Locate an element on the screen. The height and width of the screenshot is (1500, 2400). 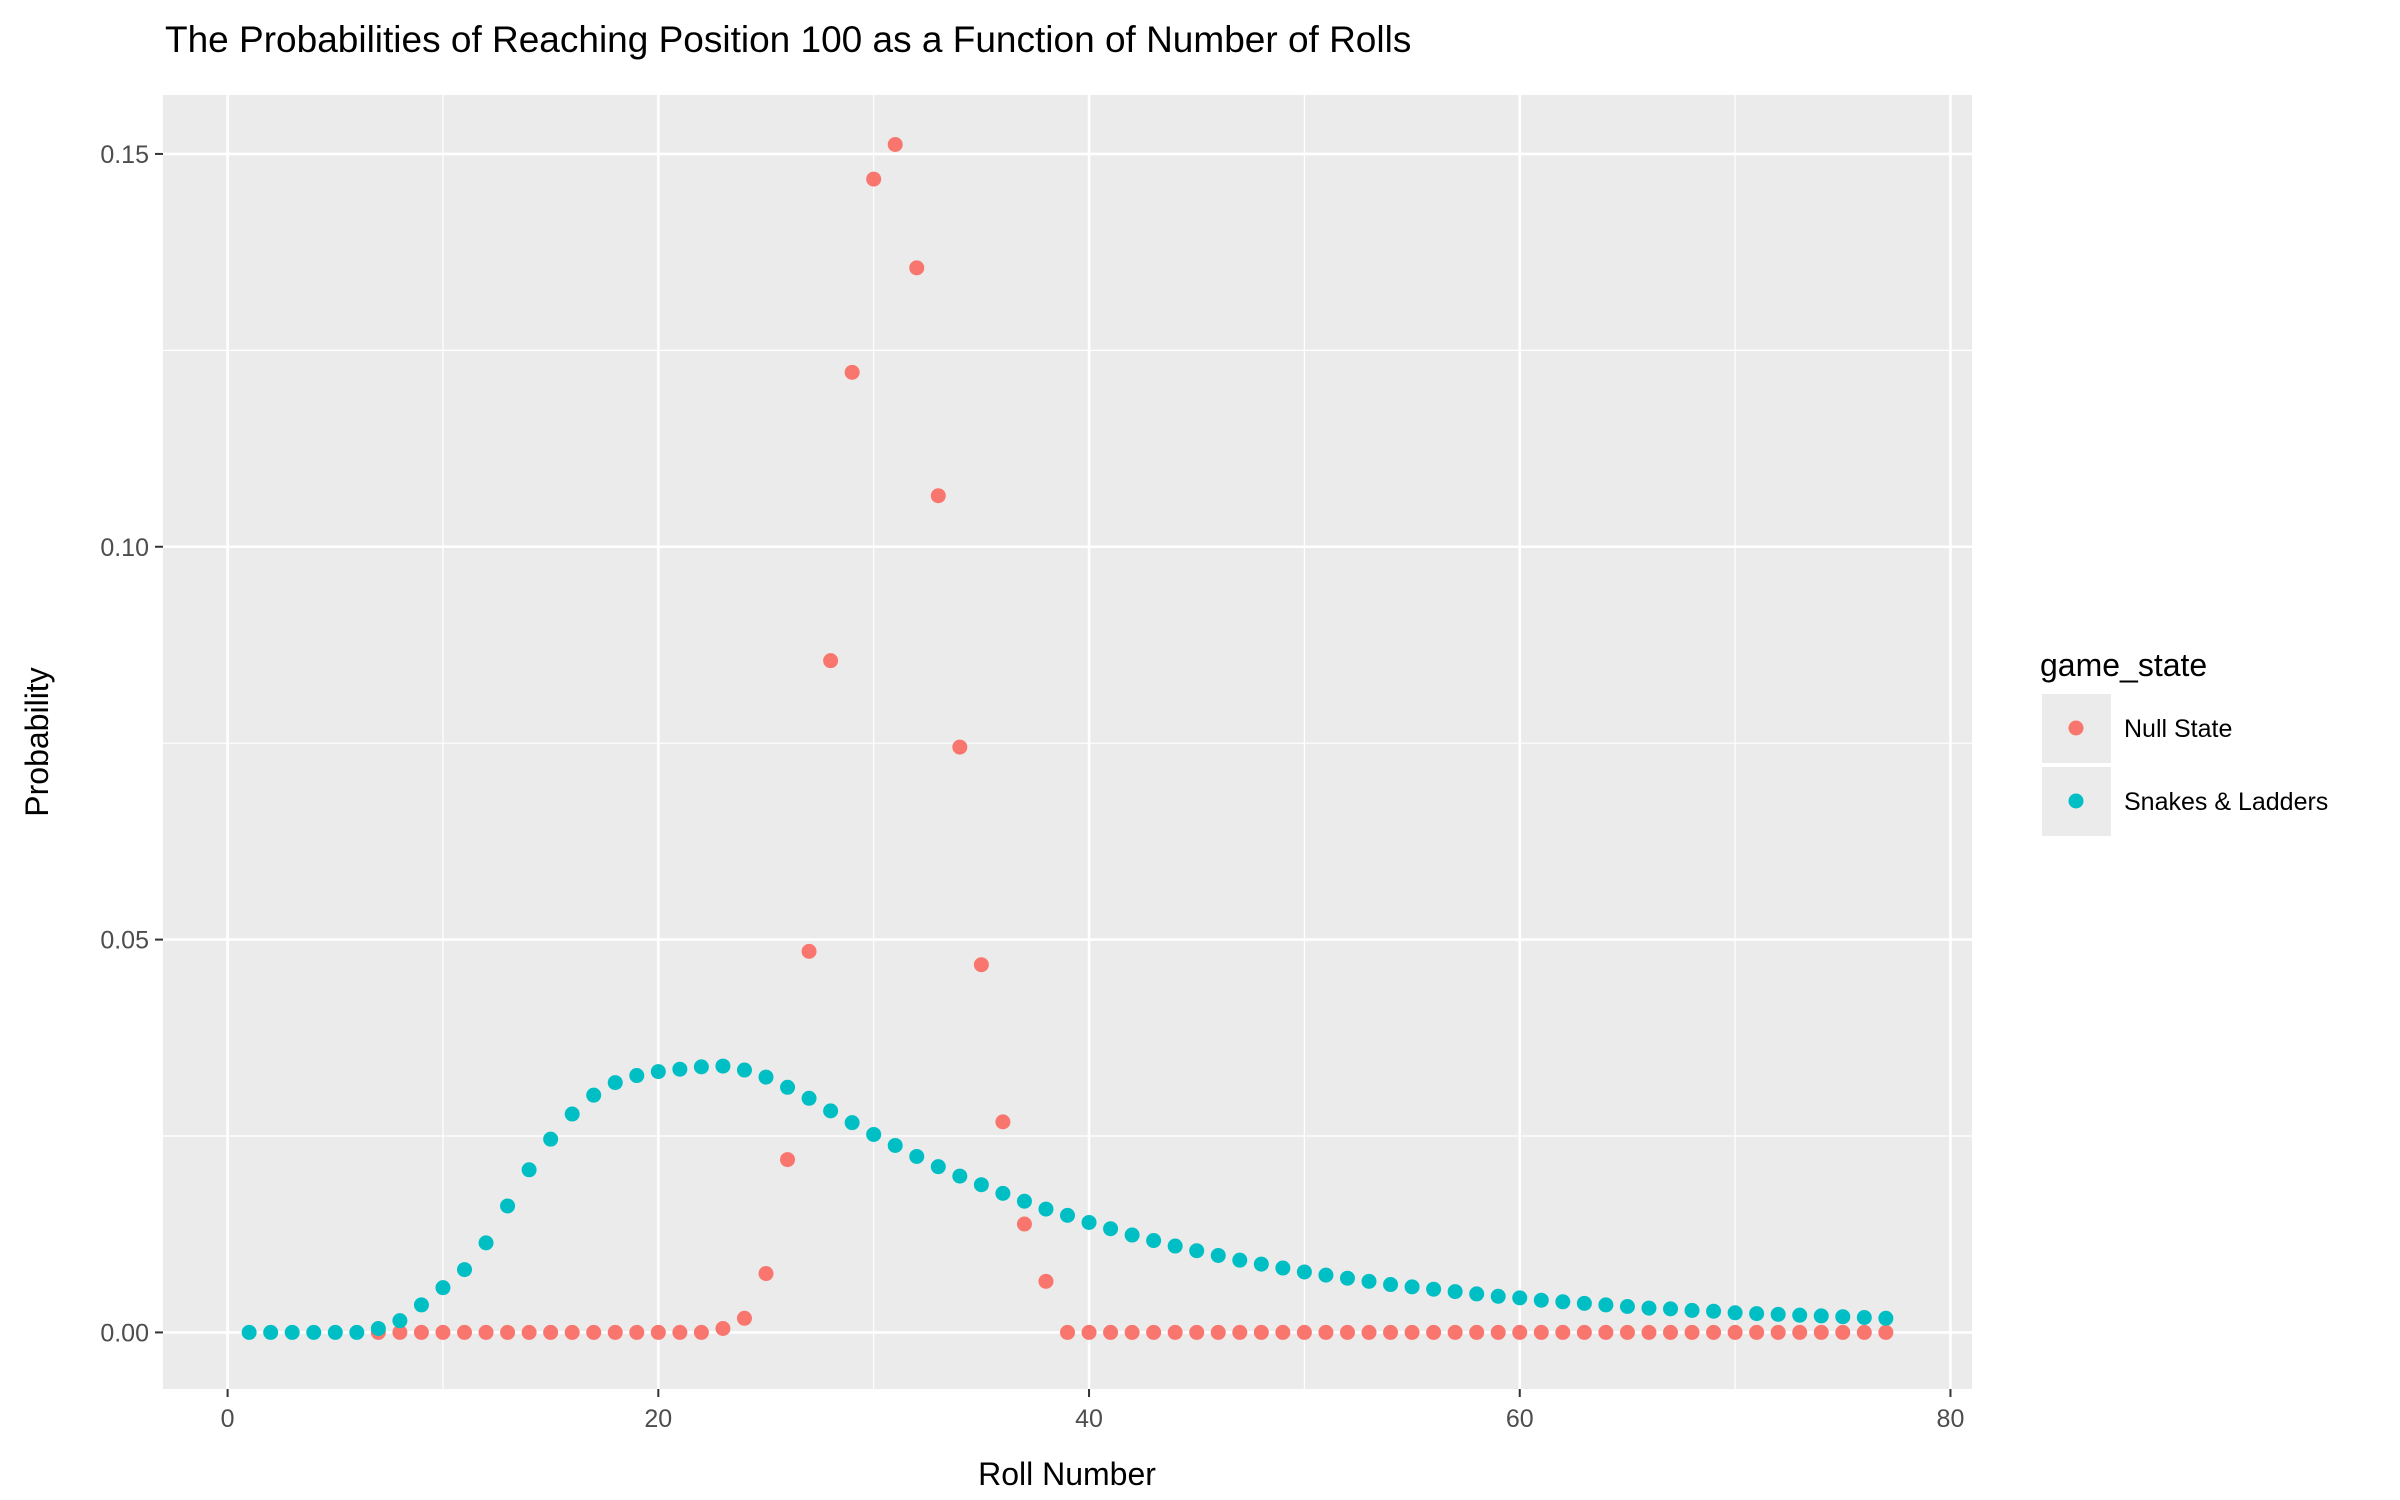
x-tick-label: 0 is located at coordinates (228, 1419).